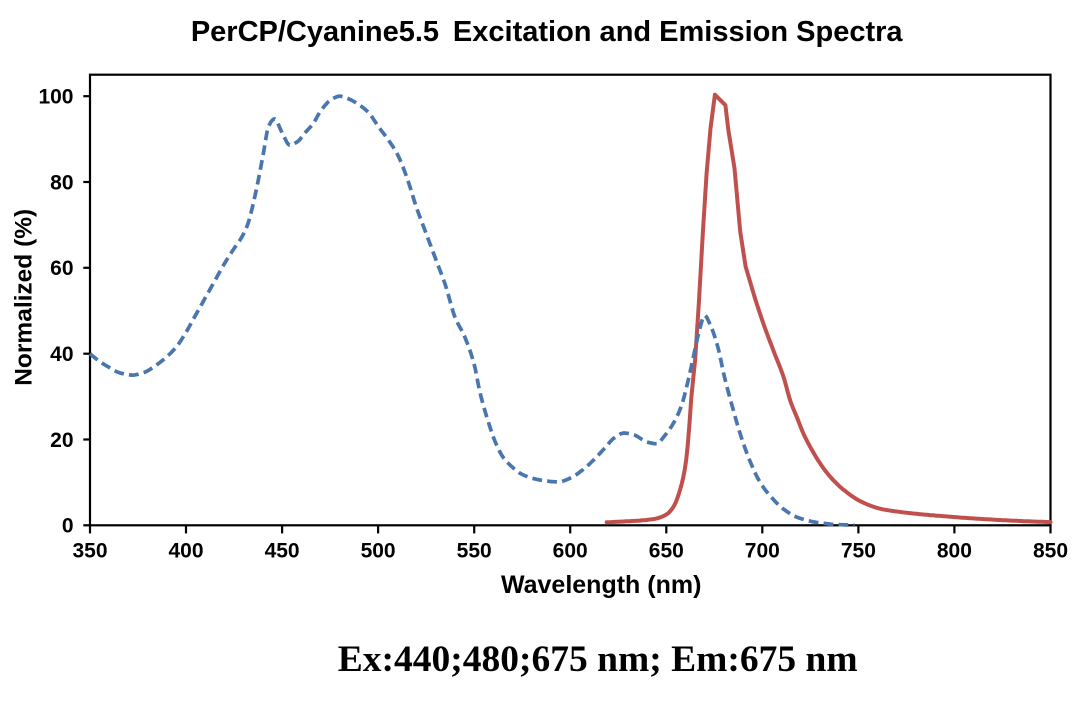 The height and width of the screenshot is (703, 1090). I want to click on svg-text: 80, so click(61, 182).